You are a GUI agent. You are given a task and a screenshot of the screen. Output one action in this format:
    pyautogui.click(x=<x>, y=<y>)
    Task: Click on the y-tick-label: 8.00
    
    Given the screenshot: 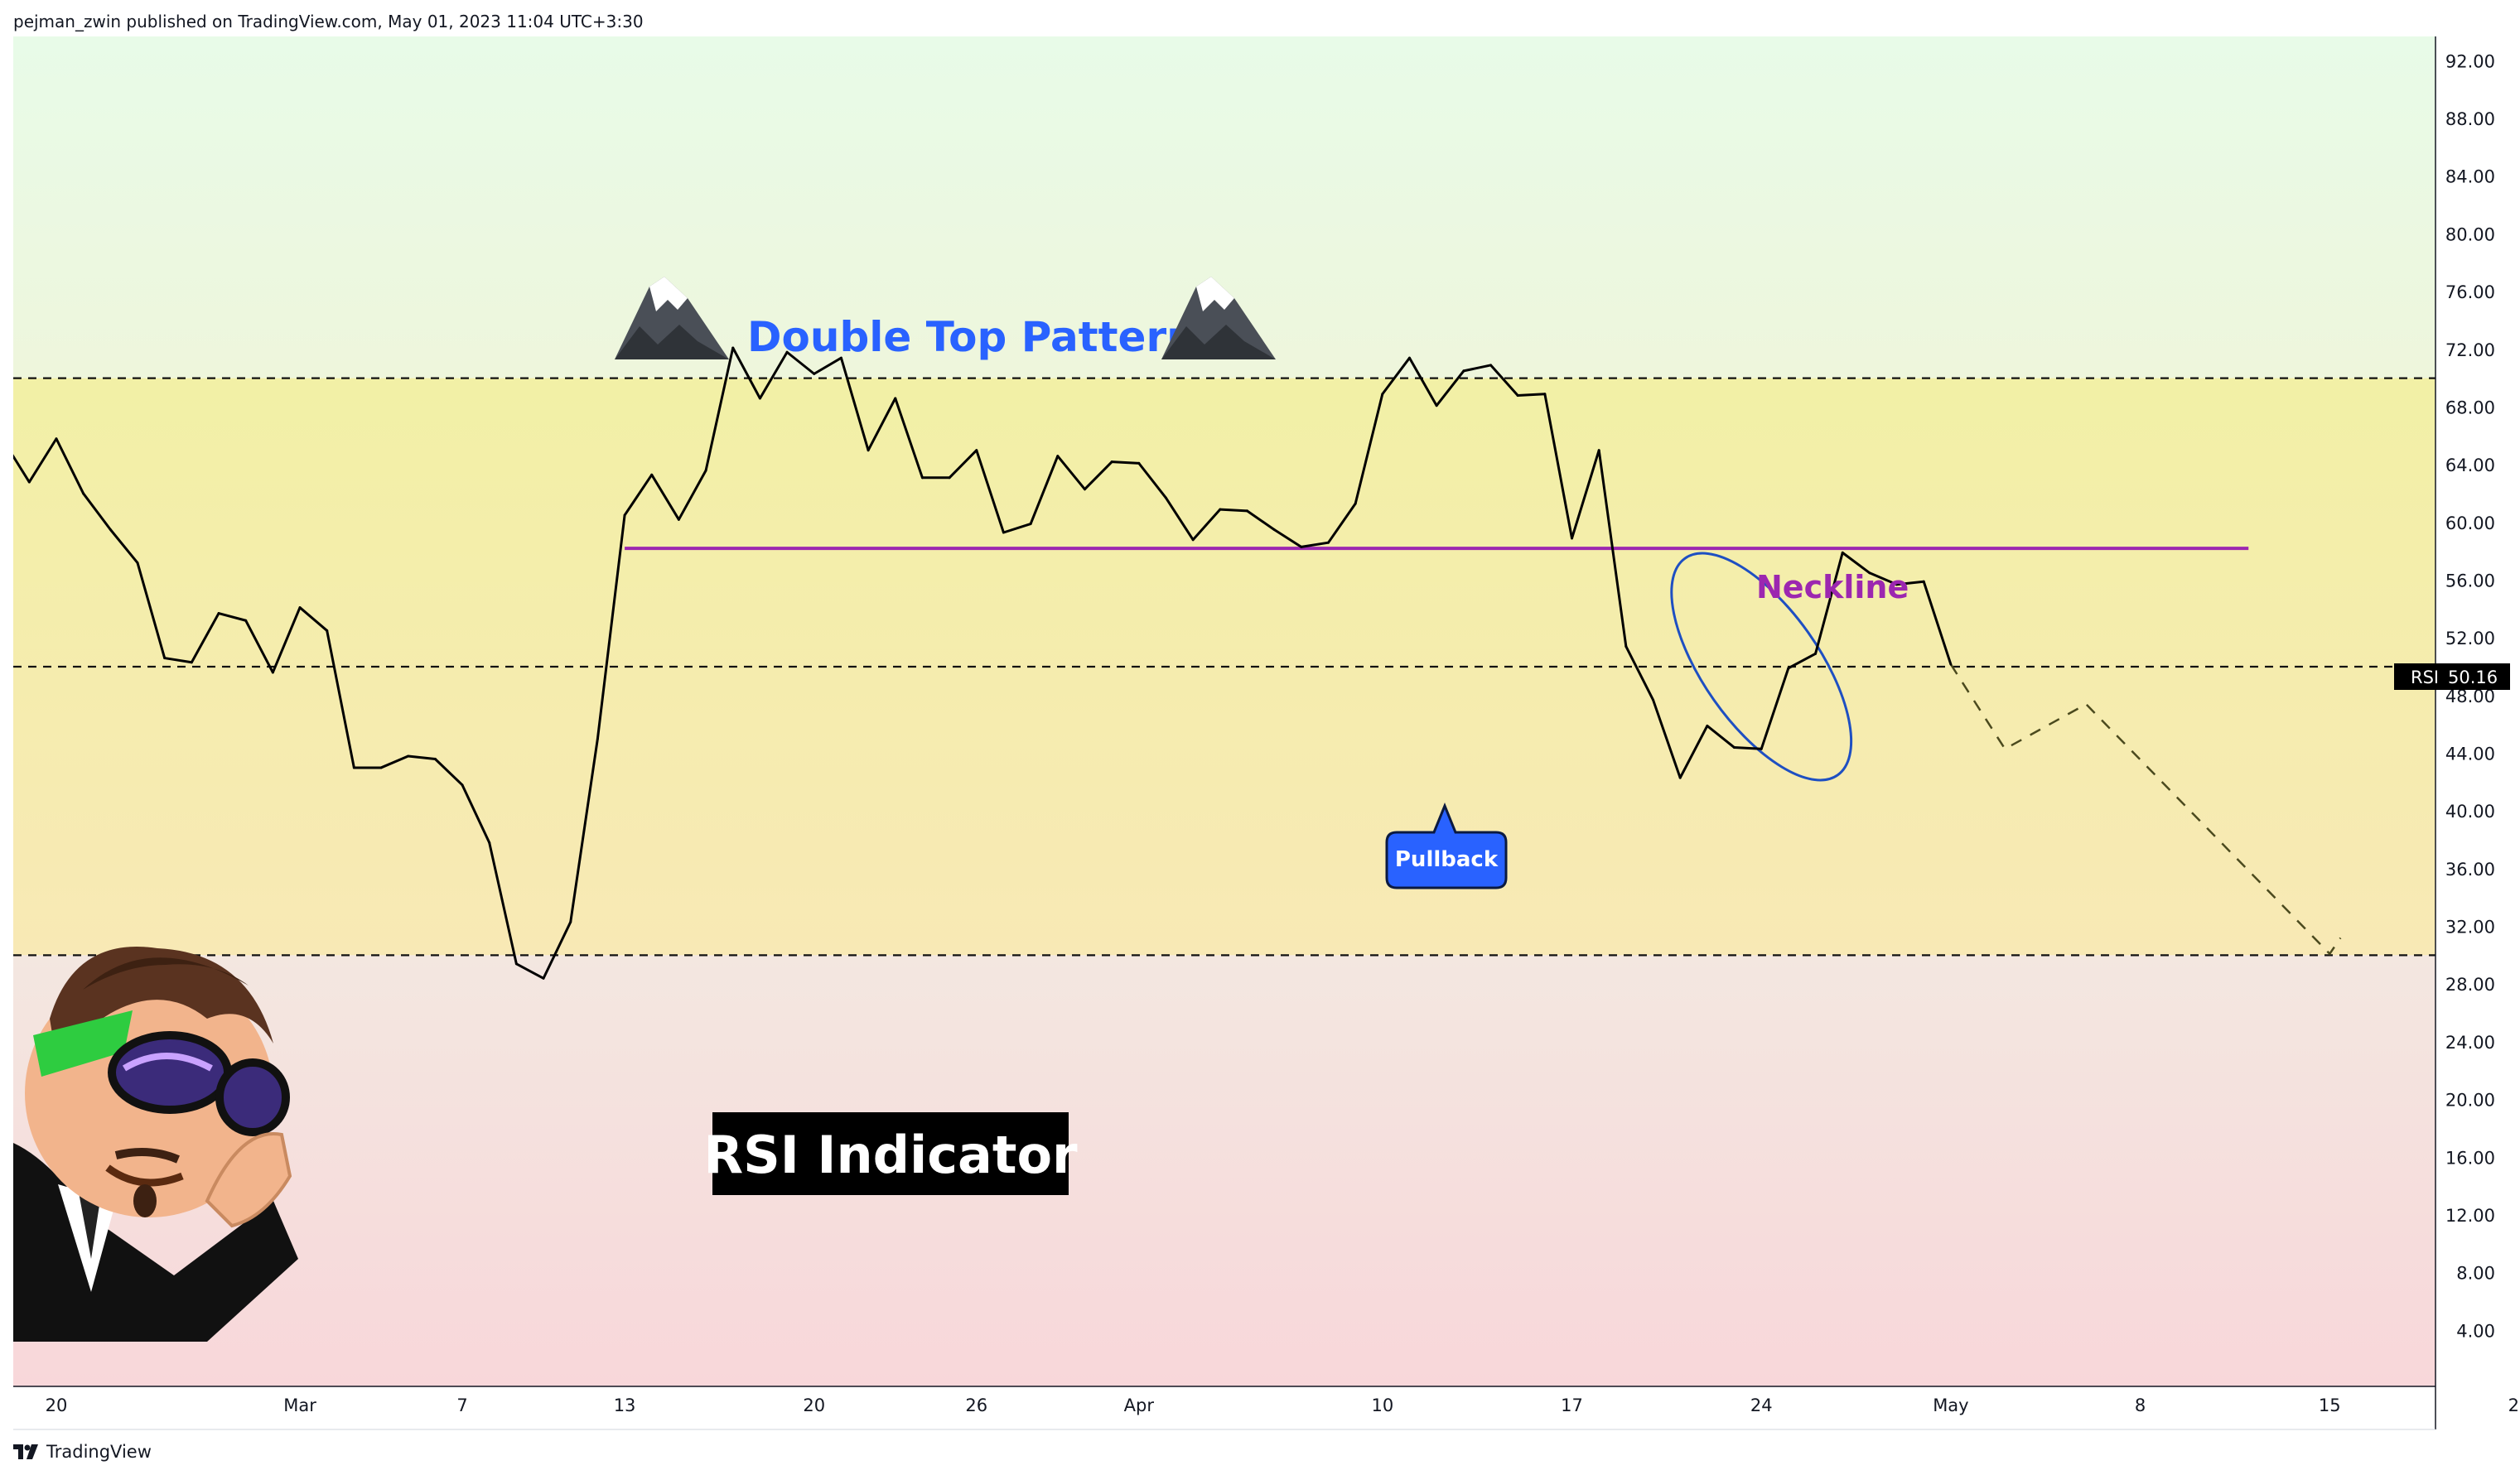 What is the action you would take?
    pyautogui.click(x=2475, y=1274)
    